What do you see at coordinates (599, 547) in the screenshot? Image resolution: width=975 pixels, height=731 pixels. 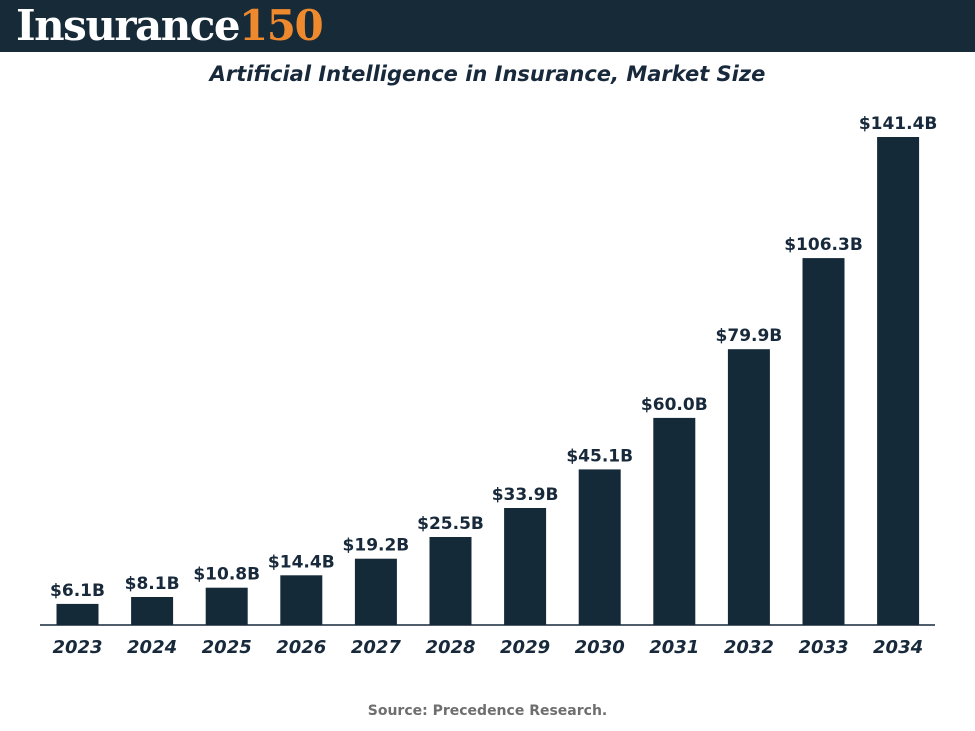 I see `bar-2030` at bounding box center [599, 547].